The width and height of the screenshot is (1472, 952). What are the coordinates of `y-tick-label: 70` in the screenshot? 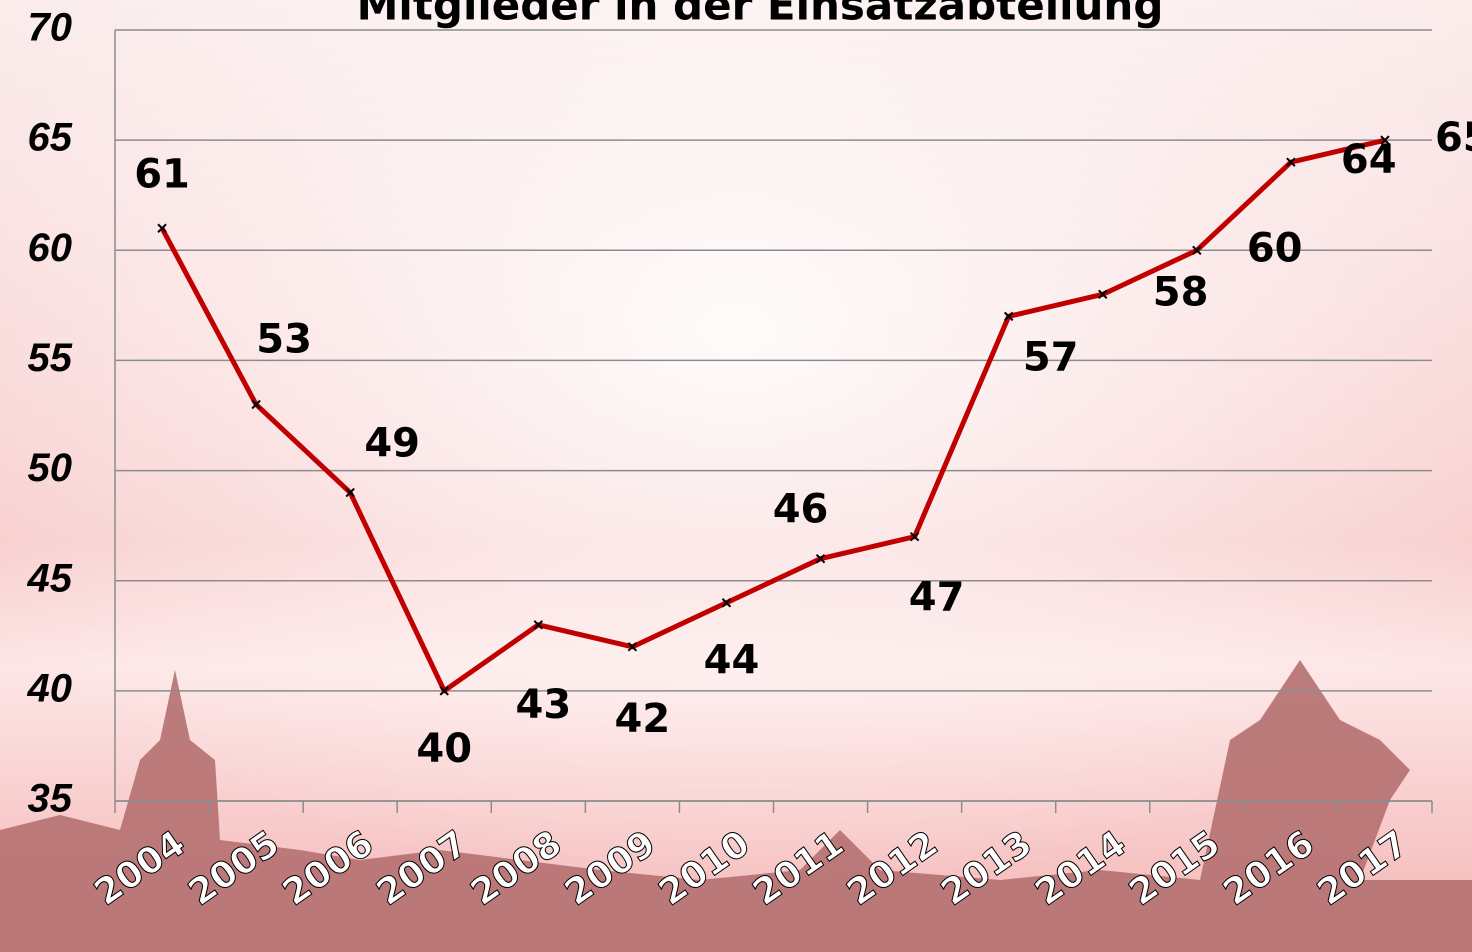 It's located at (50, 28).